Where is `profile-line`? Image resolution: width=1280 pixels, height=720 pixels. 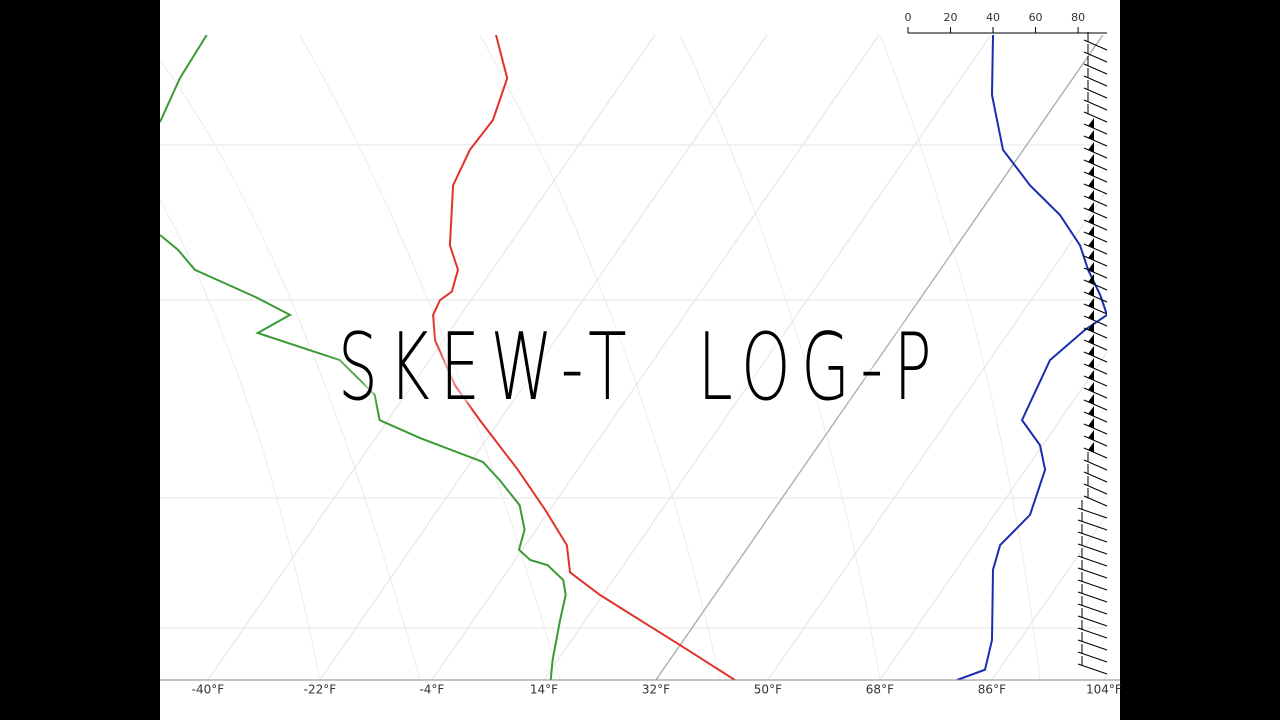 profile-line is located at coordinates (1031, 357).